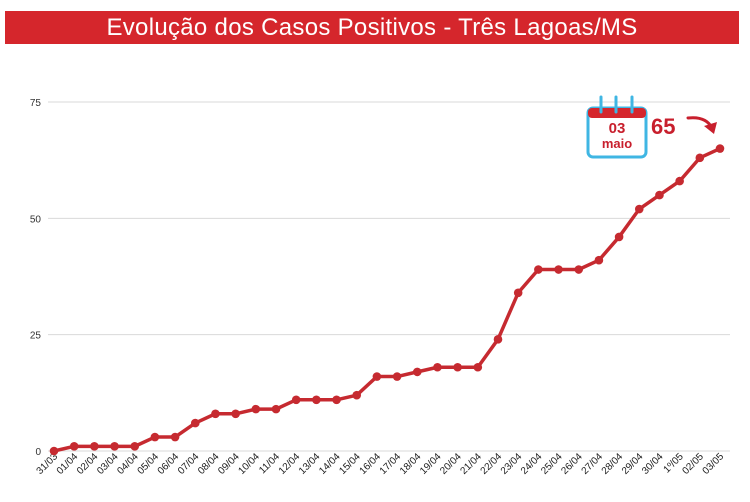  What do you see at coordinates (617, 143) in the screenshot?
I see `calendar-month: maio` at bounding box center [617, 143].